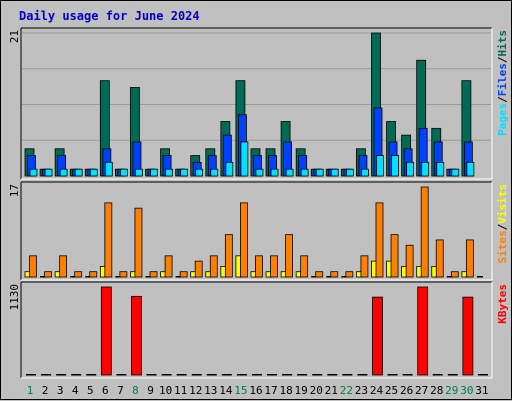 This screenshot has width=512, height=401. Describe the element at coordinates (150, 390) in the screenshot. I see `x-tick-label-9: 9` at that location.